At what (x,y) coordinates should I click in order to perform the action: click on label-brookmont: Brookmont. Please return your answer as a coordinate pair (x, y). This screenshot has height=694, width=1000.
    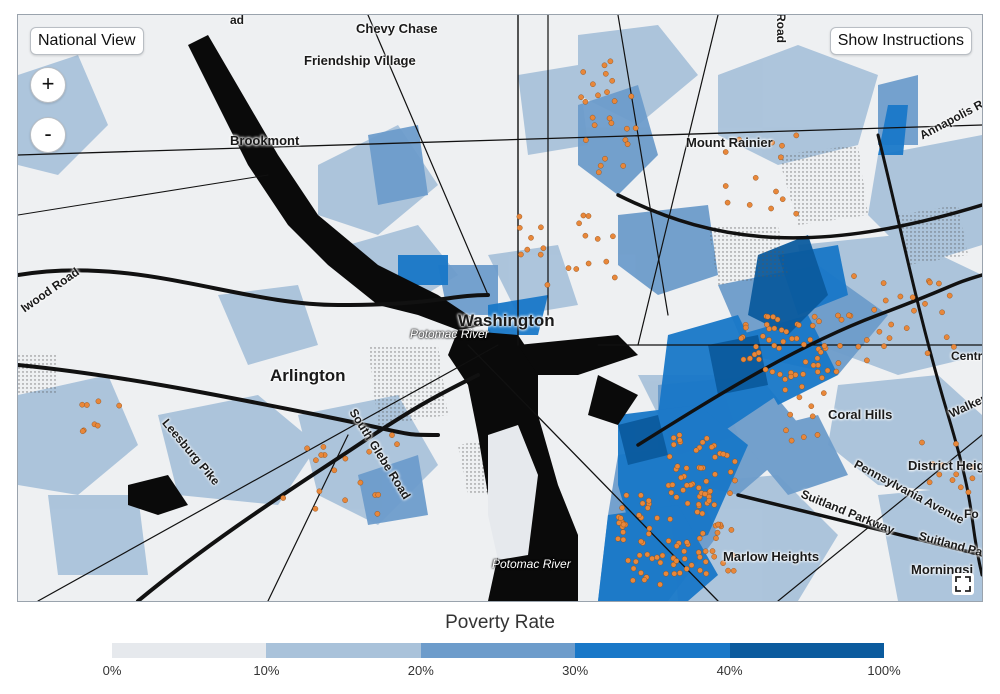
    Looking at the image, I should click on (265, 140).